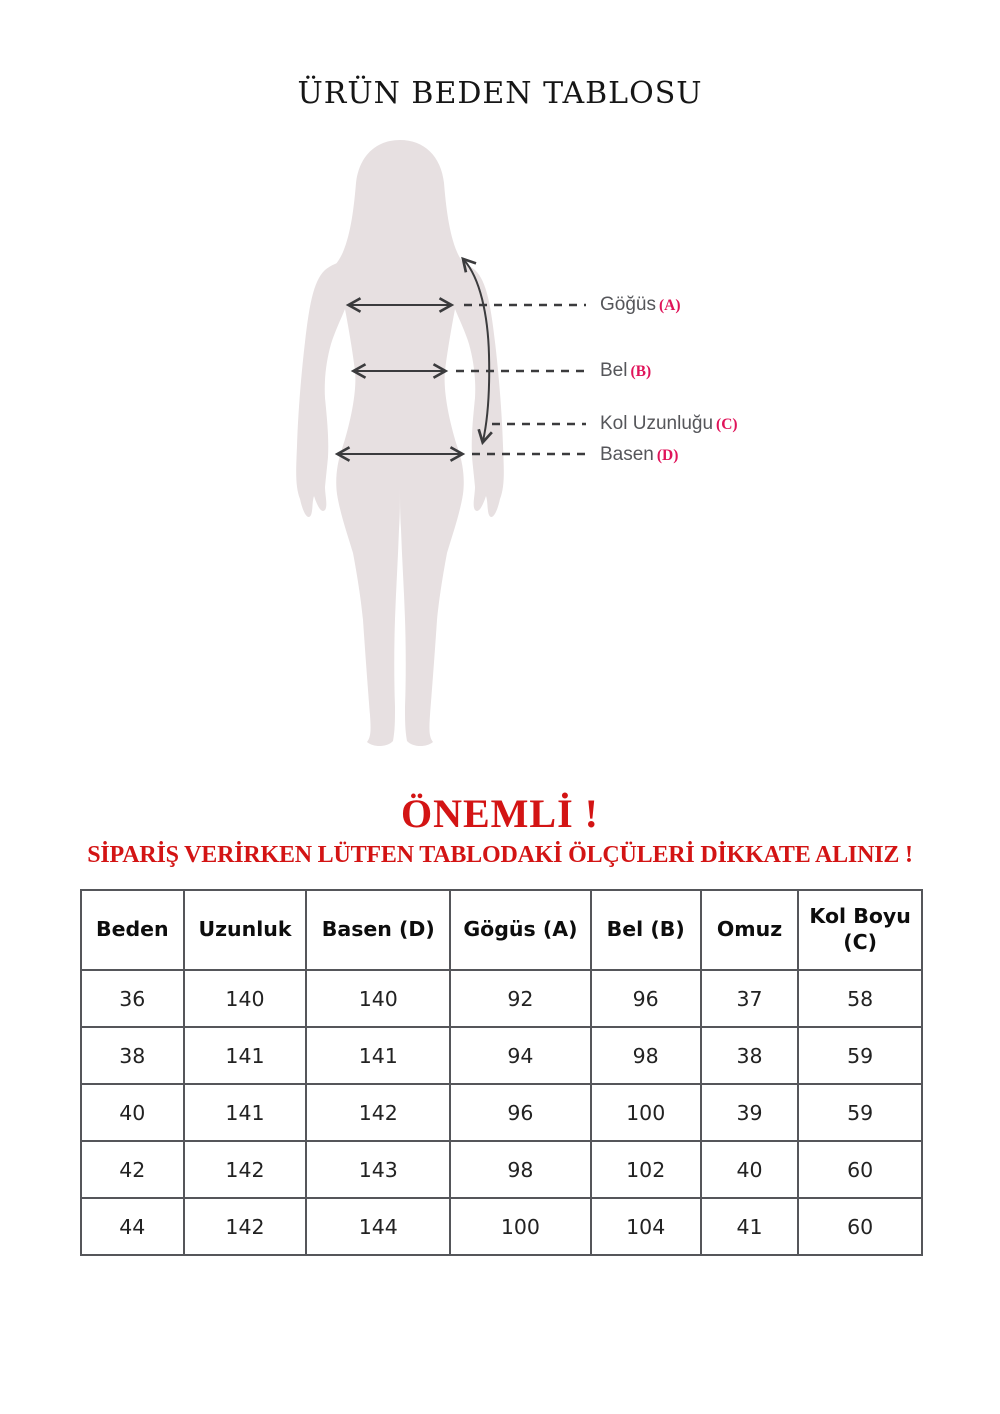 This screenshot has height=1414, width=1000. What do you see at coordinates (669, 305) in the screenshot?
I see `label-gogus-code: (A)` at bounding box center [669, 305].